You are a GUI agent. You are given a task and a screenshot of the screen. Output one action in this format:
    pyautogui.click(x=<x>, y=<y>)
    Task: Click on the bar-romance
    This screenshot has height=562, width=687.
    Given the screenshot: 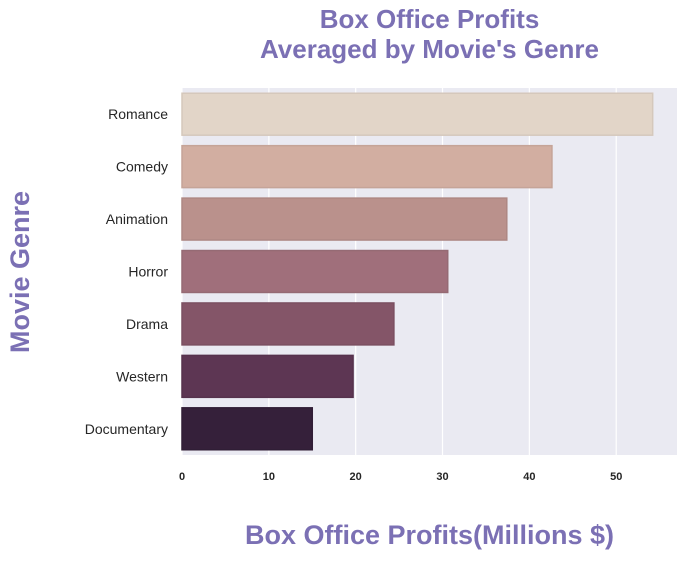 What is the action you would take?
    pyautogui.click(x=417, y=114)
    